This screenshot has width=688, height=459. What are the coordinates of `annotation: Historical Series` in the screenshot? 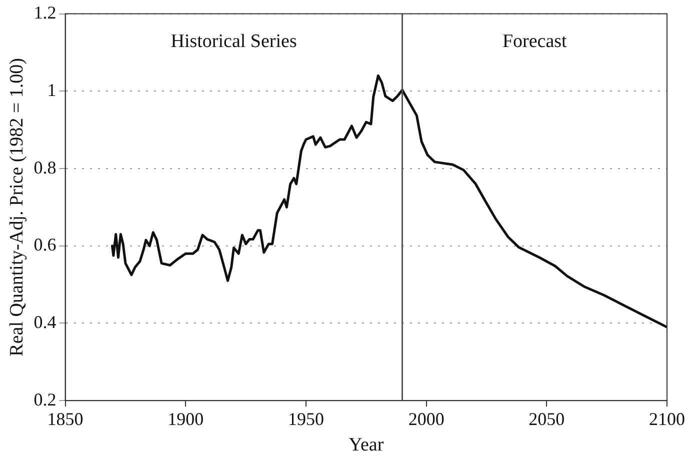 It's located at (233, 41).